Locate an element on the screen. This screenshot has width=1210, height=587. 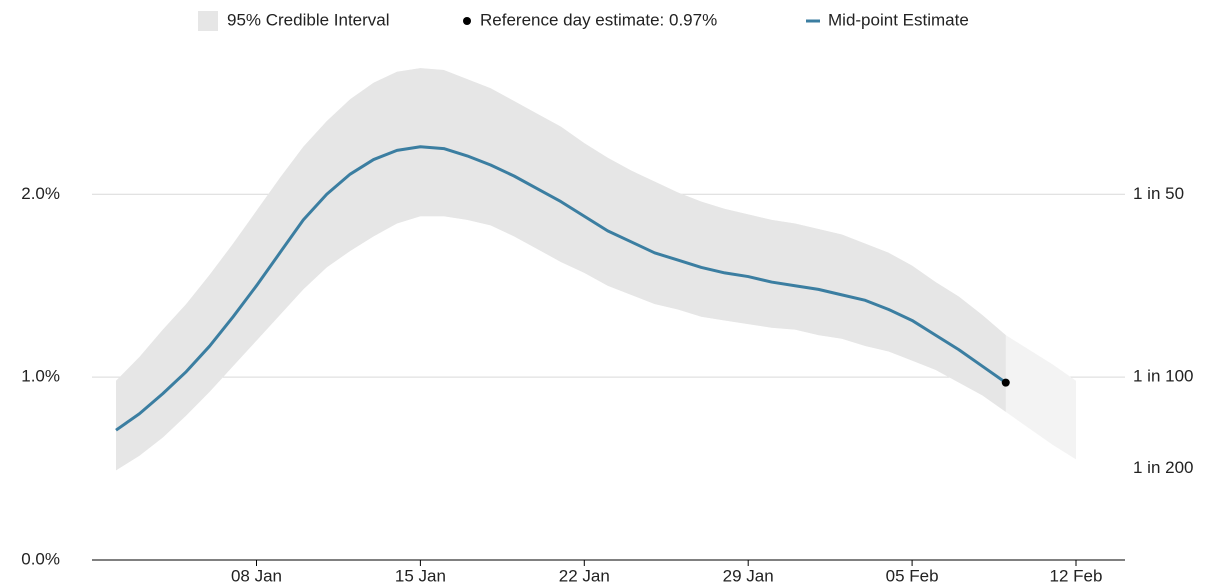
y2-tick-label: 1 in 50 is located at coordinates (1158, 193).